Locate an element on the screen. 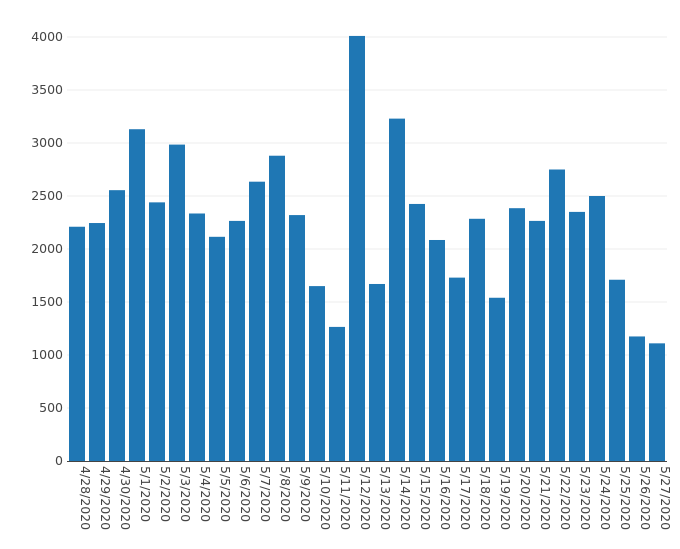  y-tick-label: 500 is located at coordinates (51, 407).